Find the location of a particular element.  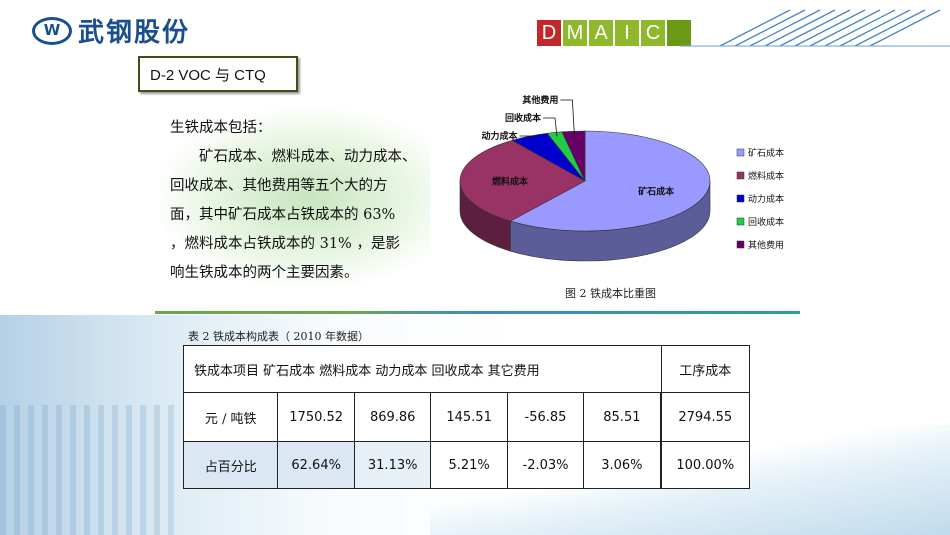

table-cell: 100.00% is located at coordinates (705, 465).